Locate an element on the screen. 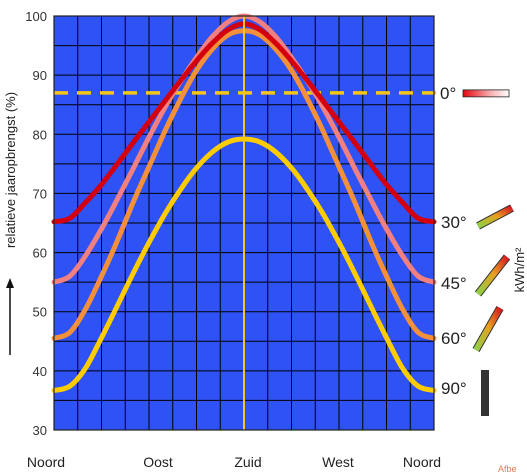  y-axis-label: relatieve jaaropbrengst (%) is located at coordinates (10, 170).